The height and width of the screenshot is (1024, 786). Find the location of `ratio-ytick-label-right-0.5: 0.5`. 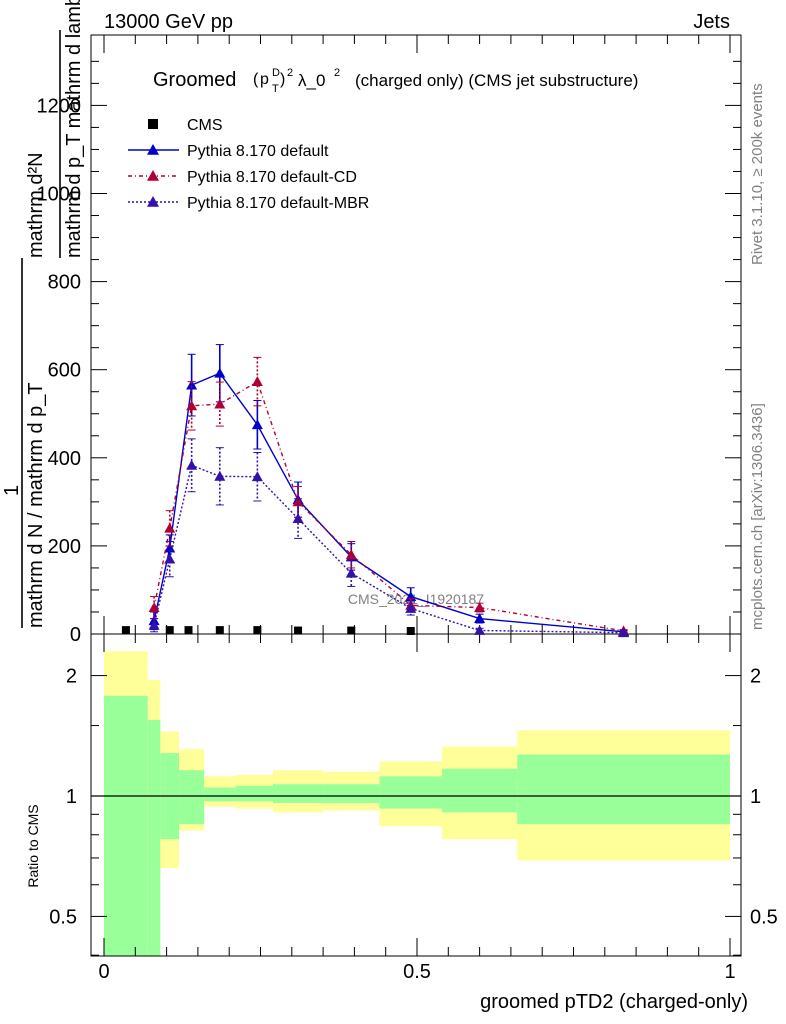

ratio-ytick-label-right-0.5: 0.5 is located at coordinates (764, 917).